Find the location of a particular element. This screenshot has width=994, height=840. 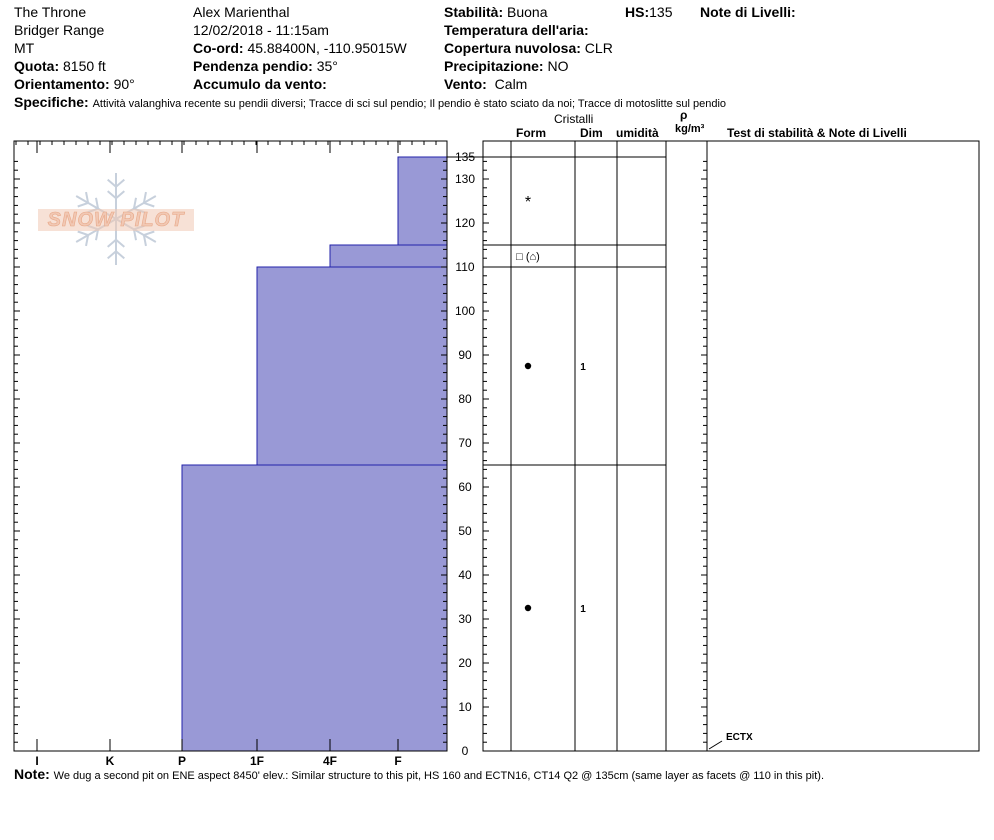

depth-label: 90 is located at coordinates (465, 355).